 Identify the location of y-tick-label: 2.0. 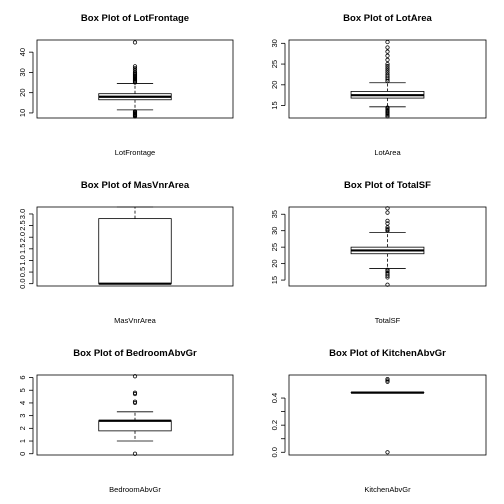
(22, 237).